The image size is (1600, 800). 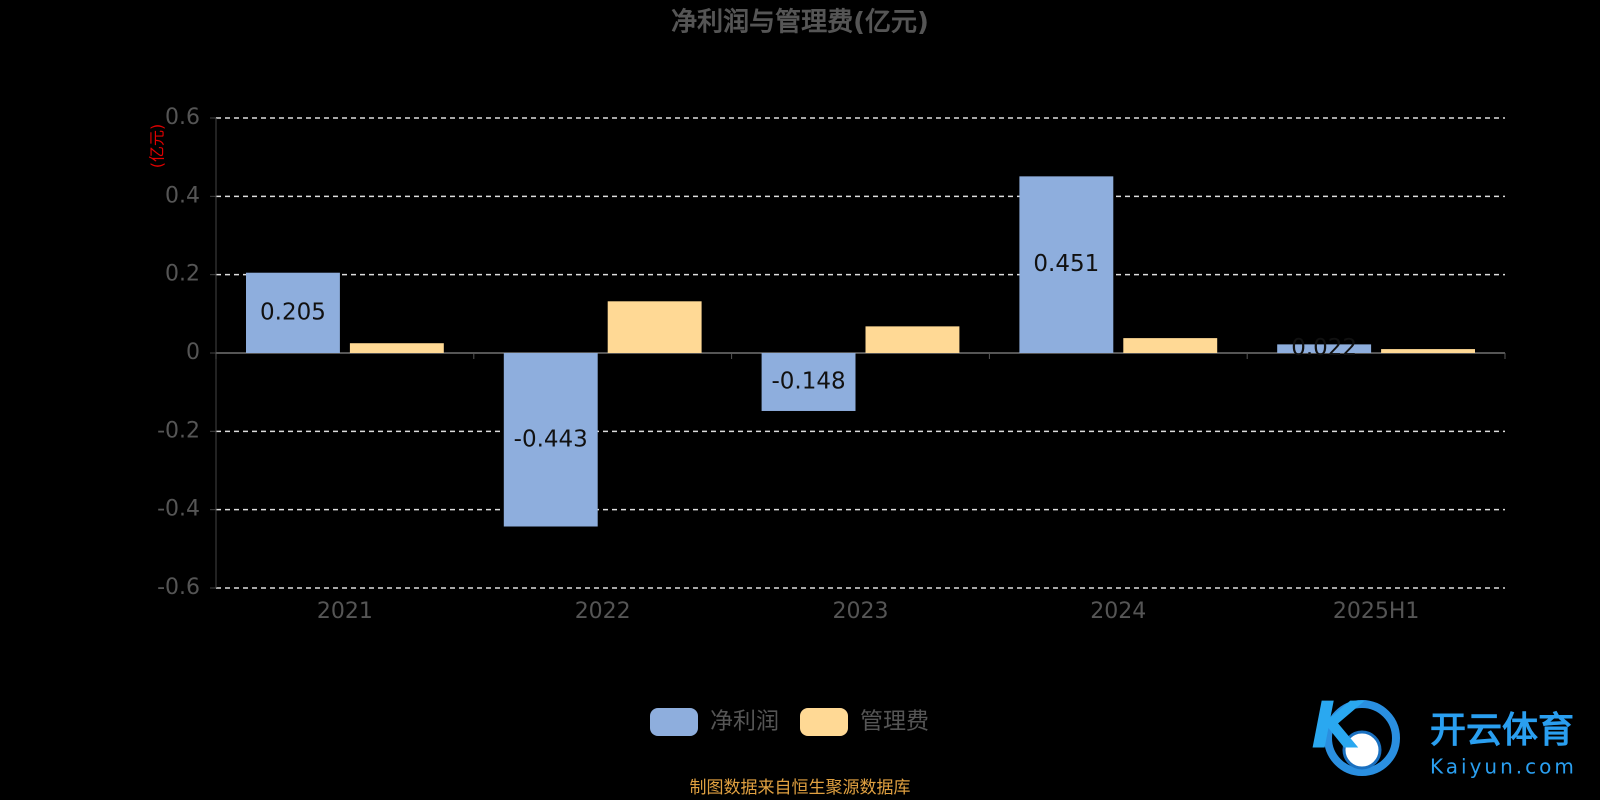 I want to click on watermark-subtext: Kaiyun.com, so click(x=1503, y=767).